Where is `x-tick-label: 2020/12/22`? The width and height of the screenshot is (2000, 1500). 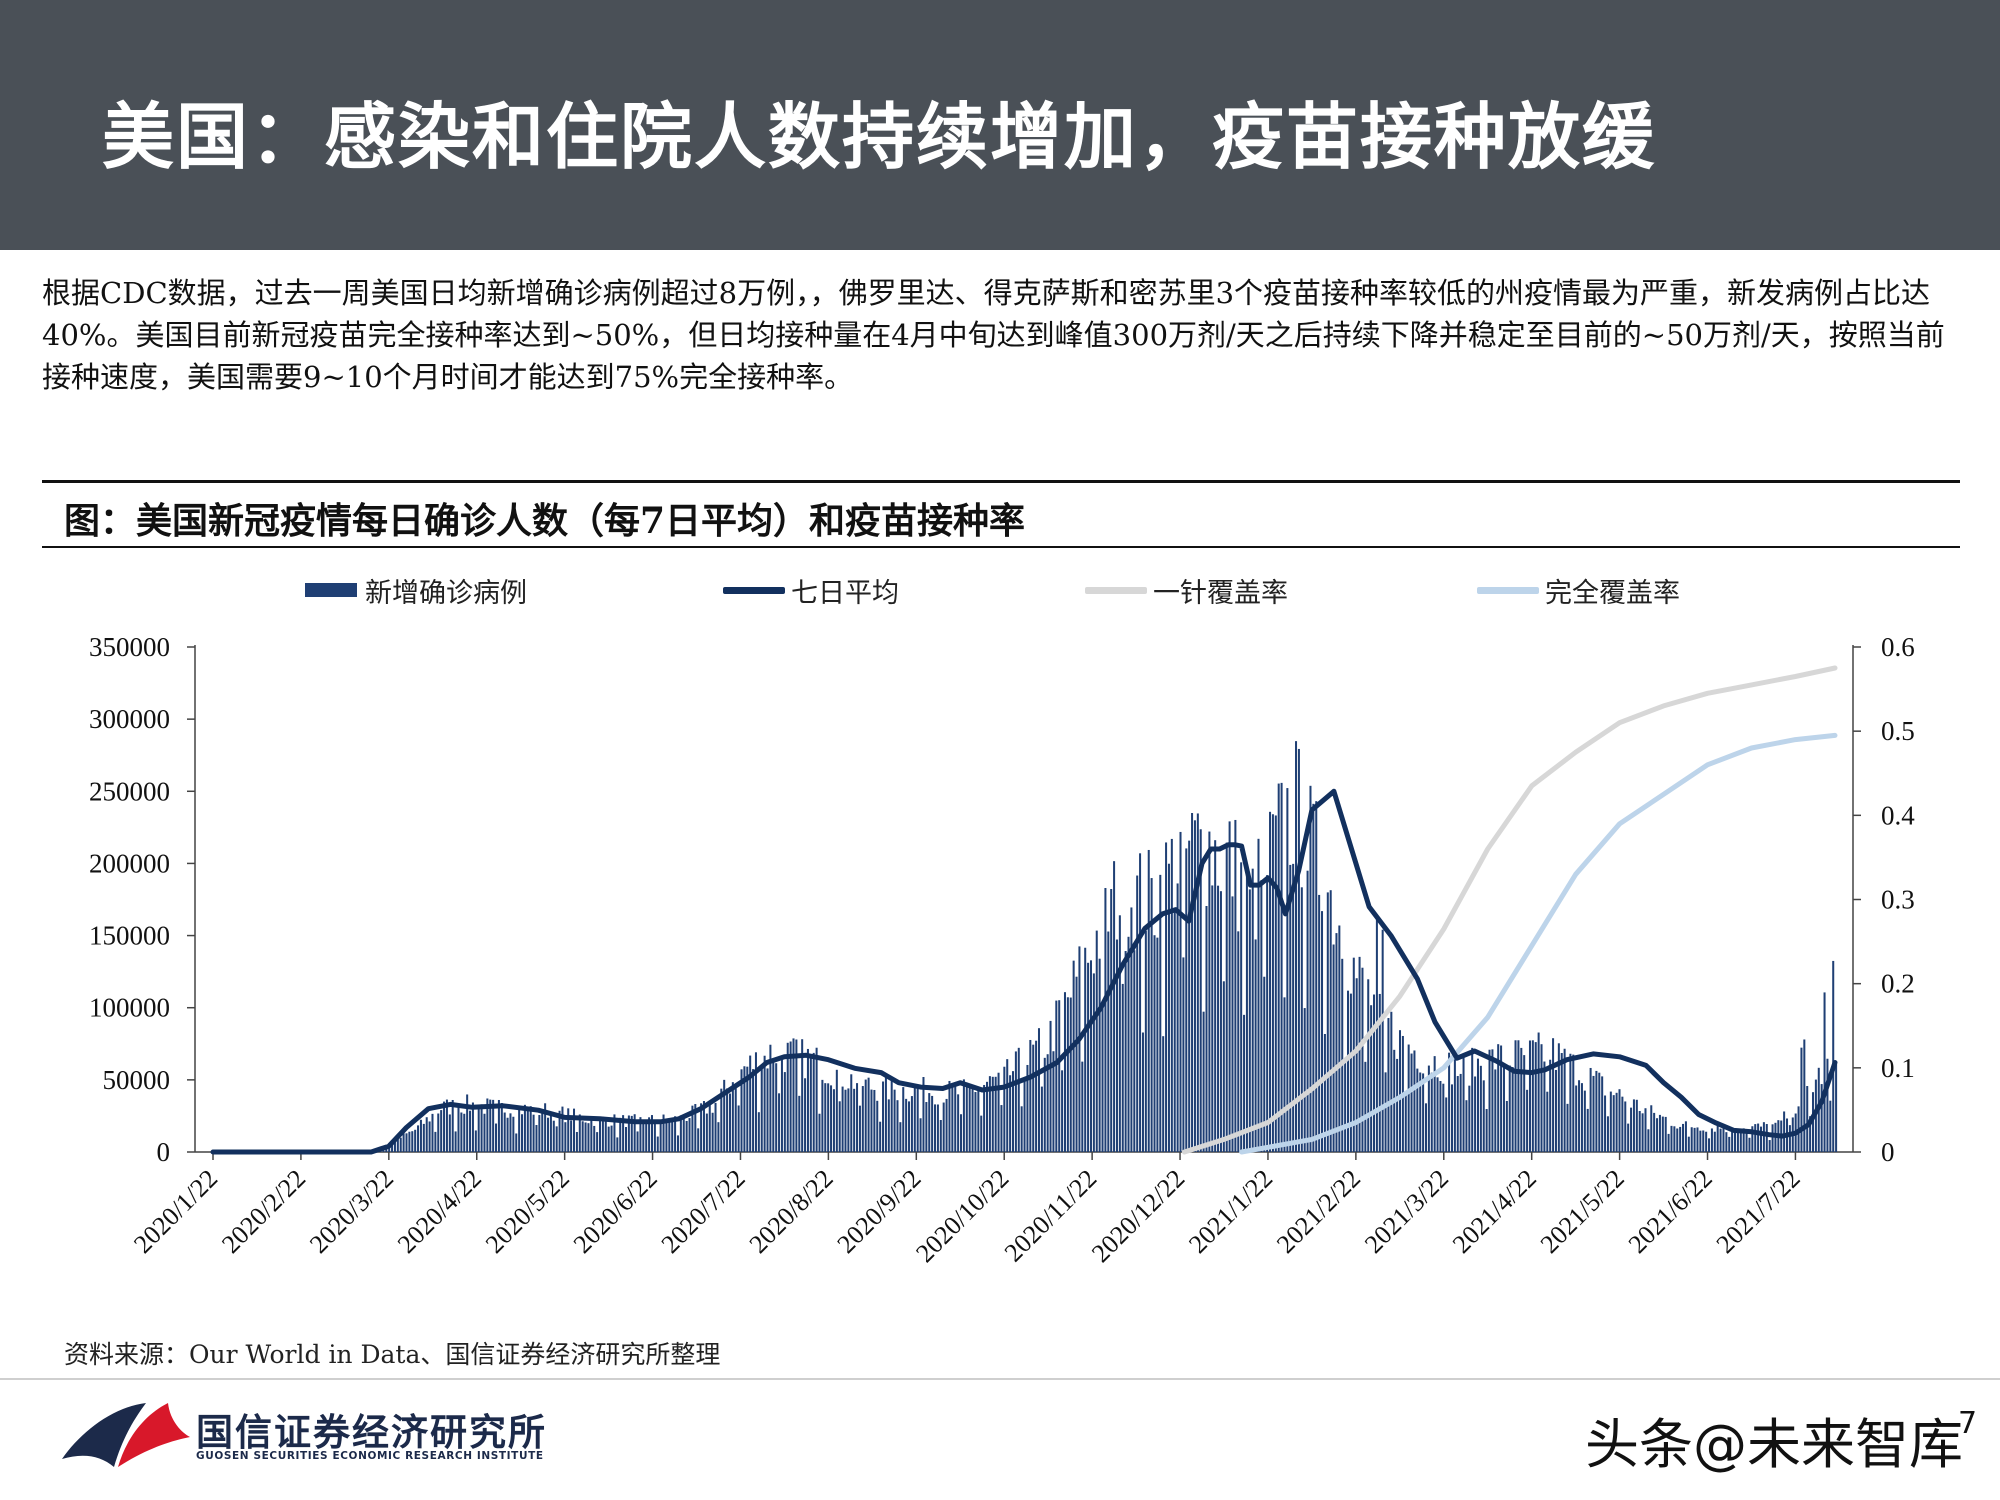
x-tick-label: 2020/12/22 is located at coordinates (1138, 1216).